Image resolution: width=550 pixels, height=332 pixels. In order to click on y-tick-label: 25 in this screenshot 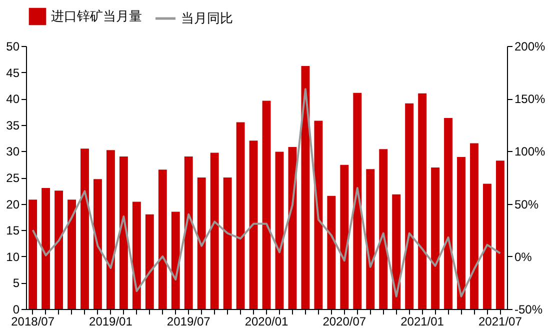, I will do `click(13, 178)`.